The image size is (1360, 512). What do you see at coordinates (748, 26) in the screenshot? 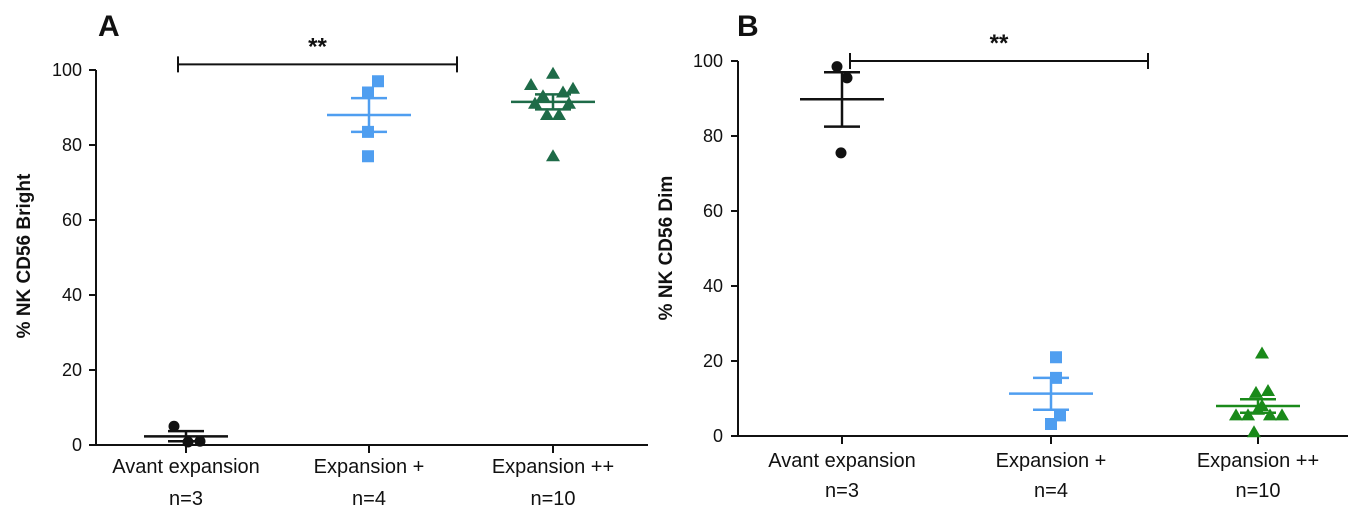
I see `panel-b-letter: B` at bounding box center [748, 26].